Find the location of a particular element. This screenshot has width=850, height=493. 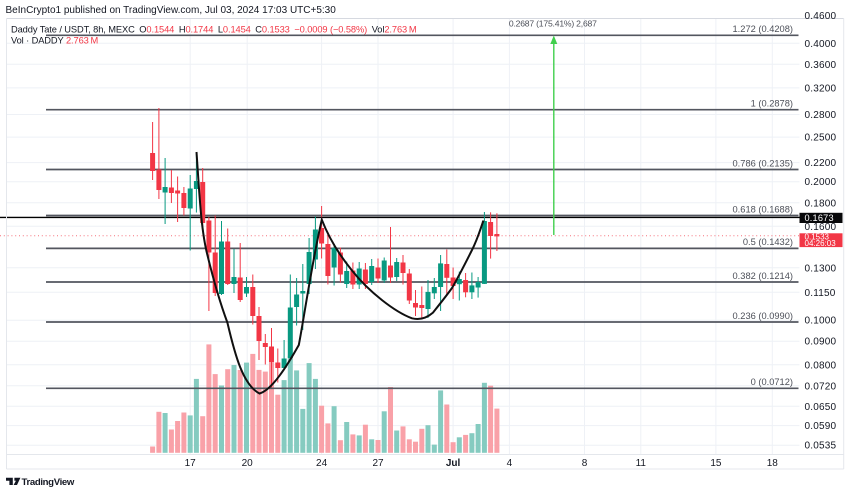

svg-text: 0.236 (0.0990) is located at coordinates (763, 316).